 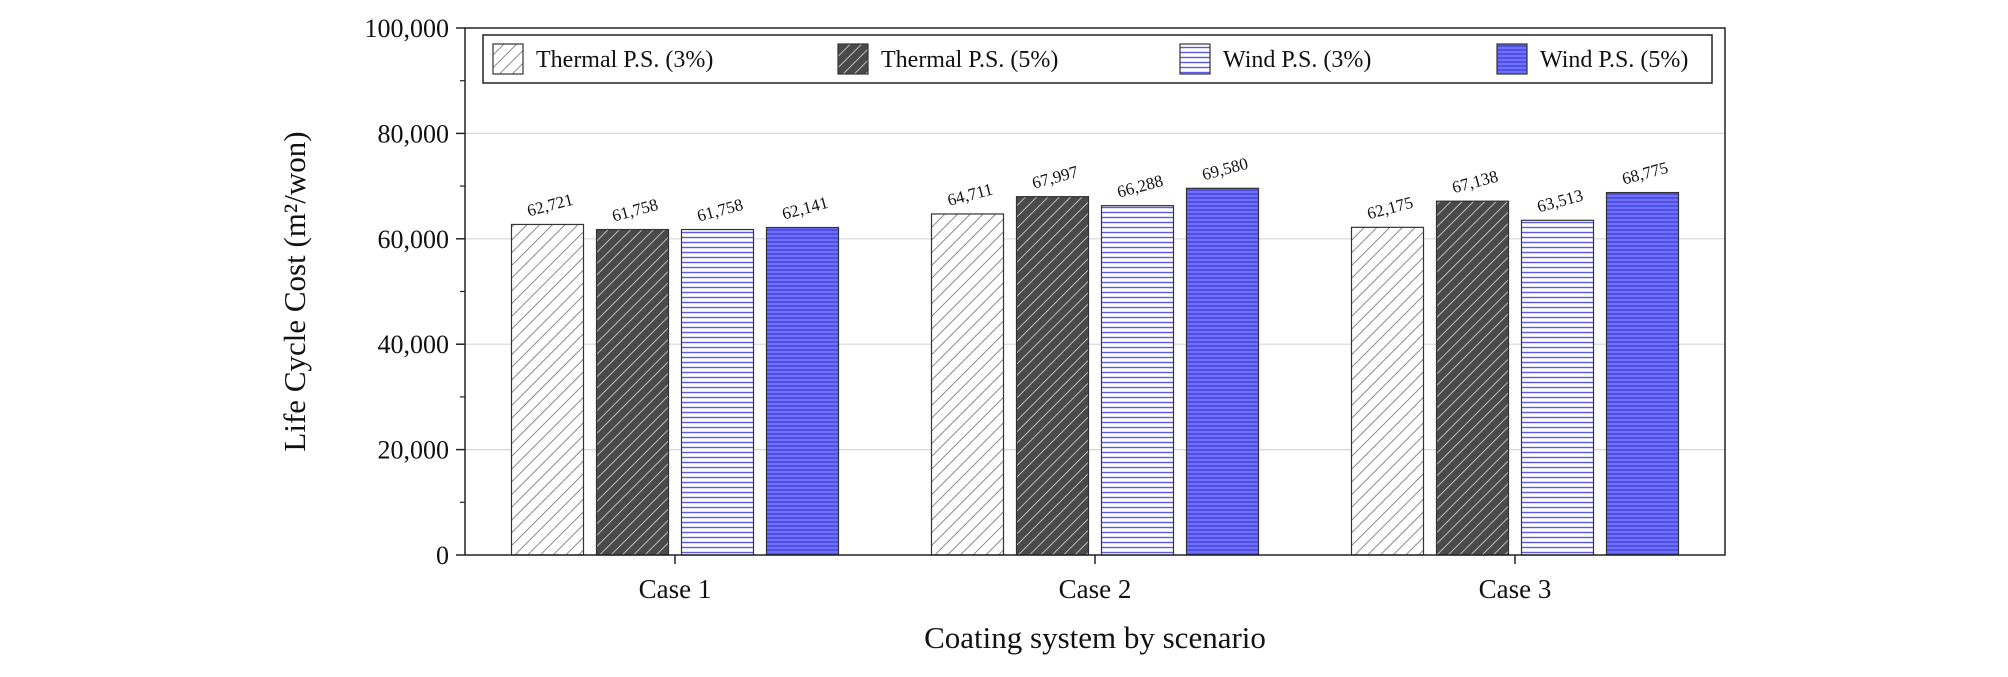 What do you see at coordinates (414, 450) in the screenshot?
I see `y-tick-label: 20,000` at bounding box center [414, 450].